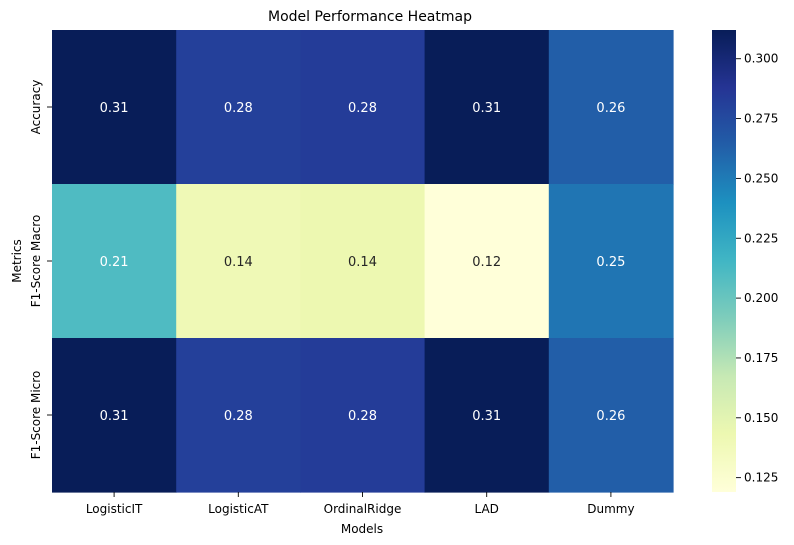 The image size is (794, 545). What do you see at coordinates (761, 178) in the screenshot?
I see `colorbar-tick-label: 0.250` at bounding box center [761, 178].